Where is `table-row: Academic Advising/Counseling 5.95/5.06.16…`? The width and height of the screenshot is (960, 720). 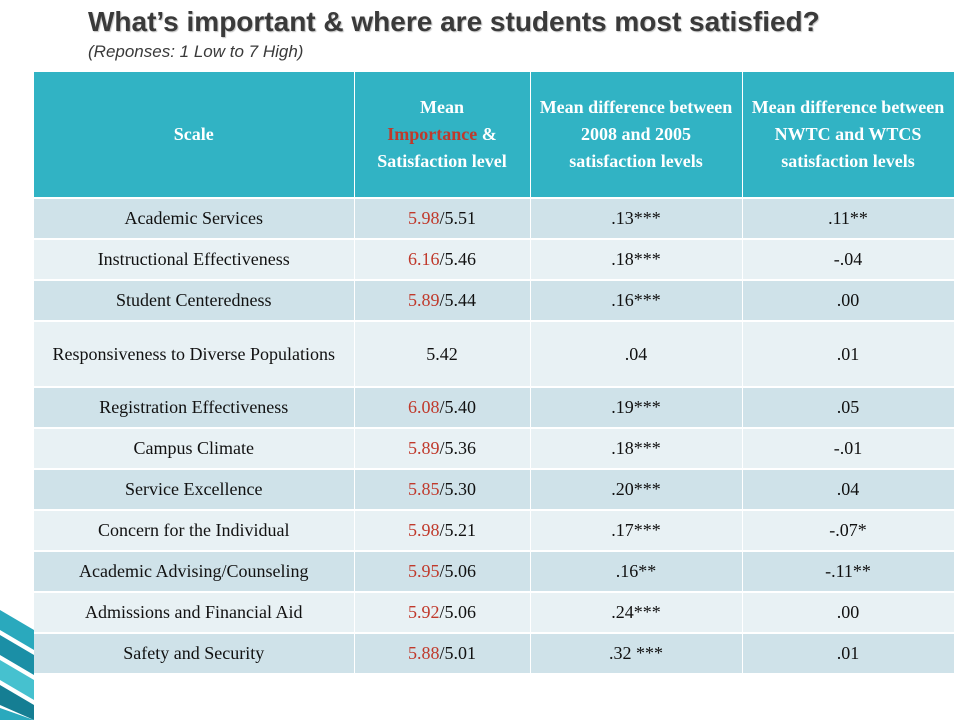
table-row: Academic Advising/Counseling 5.95/5.06.16… is located at coordinates (494, 571).